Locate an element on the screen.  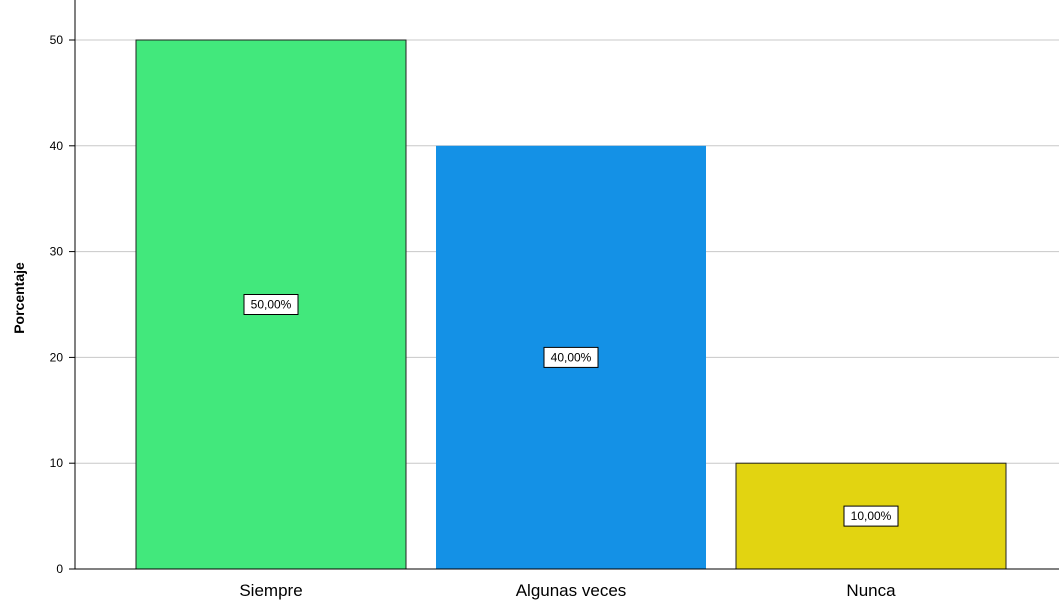
x-category-label: Algunas veces is located at coordinates (571, 590).